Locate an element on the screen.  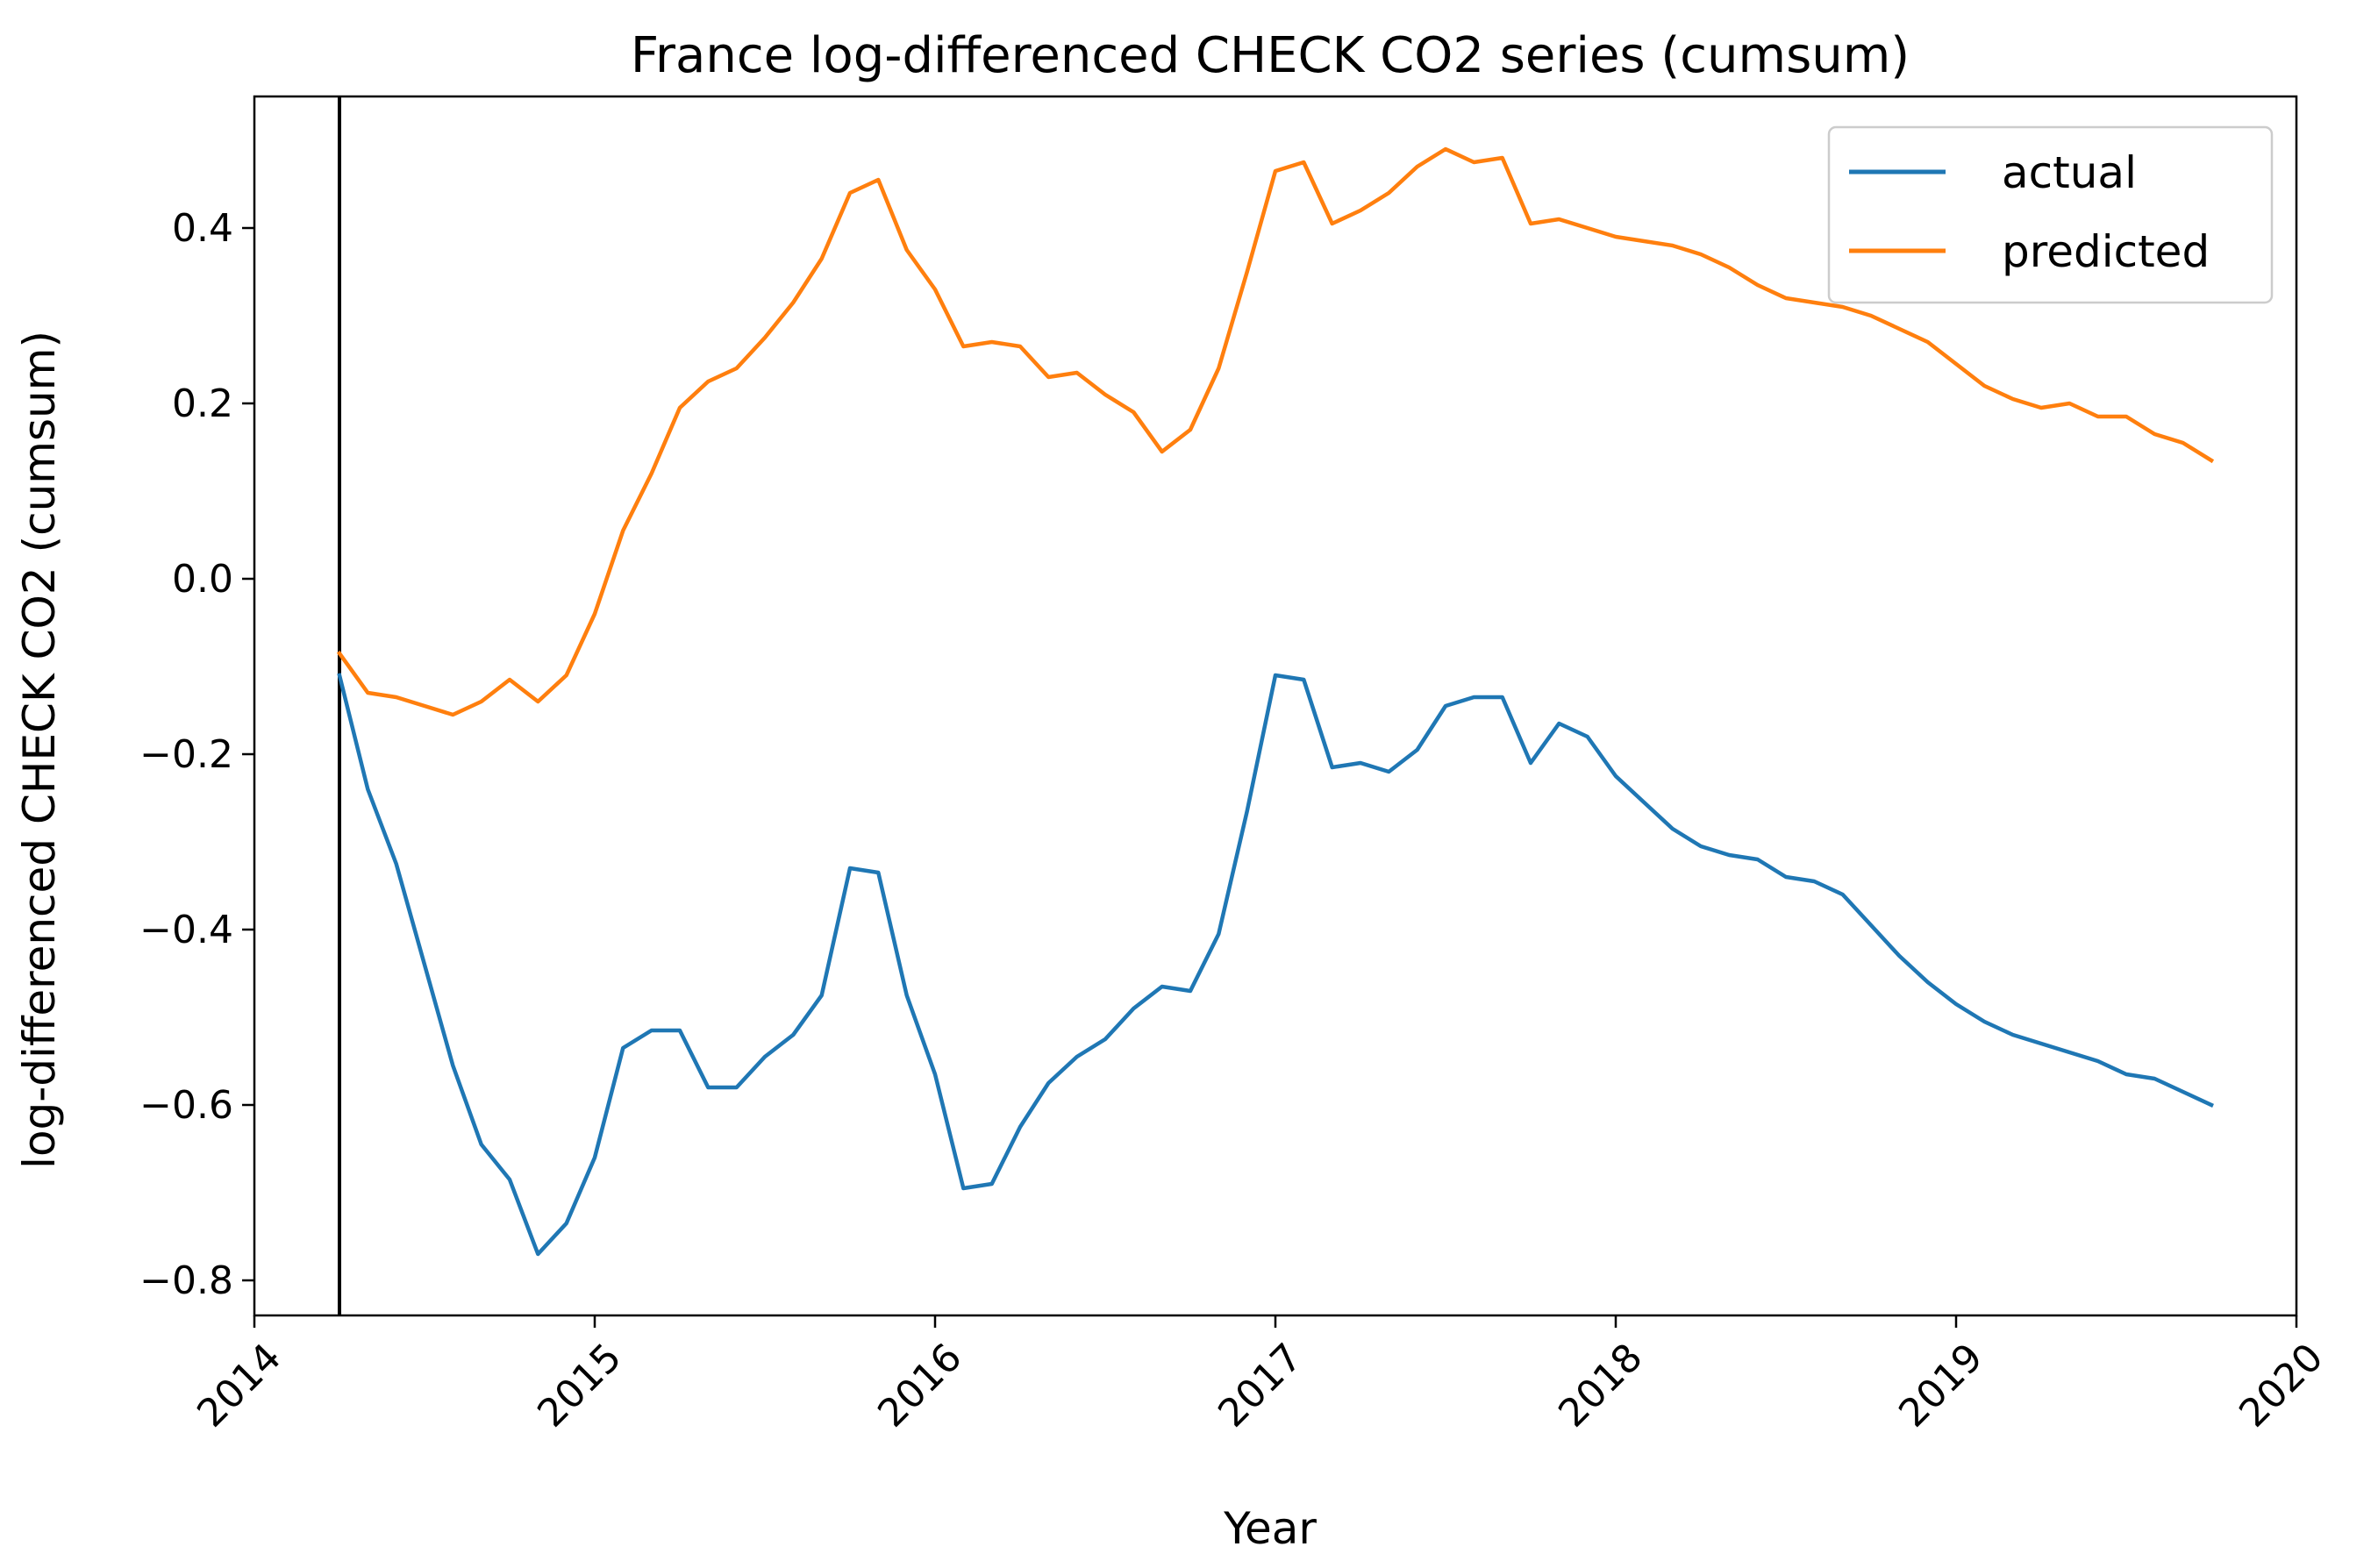
y-tick-label: 0.4 is located at coordinates (203, 229).